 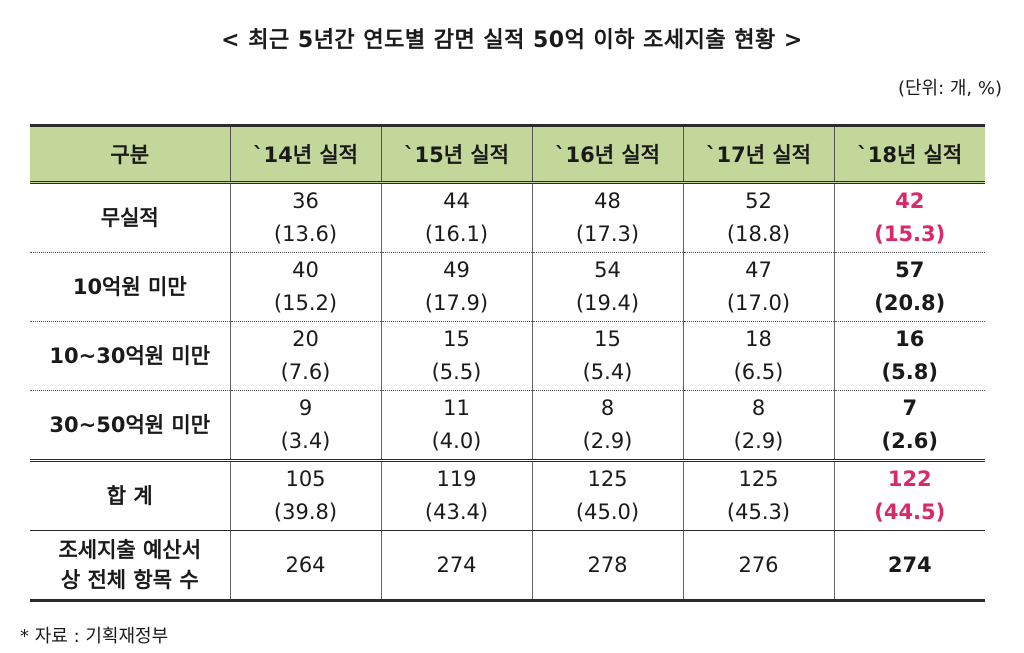 What do you see at coordinates (130, 287) in the screenshot?
I see `row-label: 10억원 미만` at bounding box center [130, 287].